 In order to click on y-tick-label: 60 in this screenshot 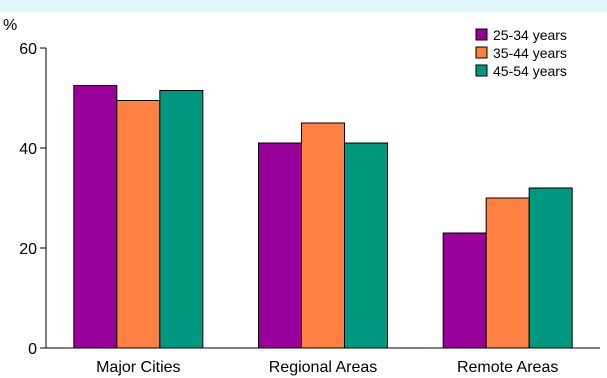, I will do `click(28, 49)`.